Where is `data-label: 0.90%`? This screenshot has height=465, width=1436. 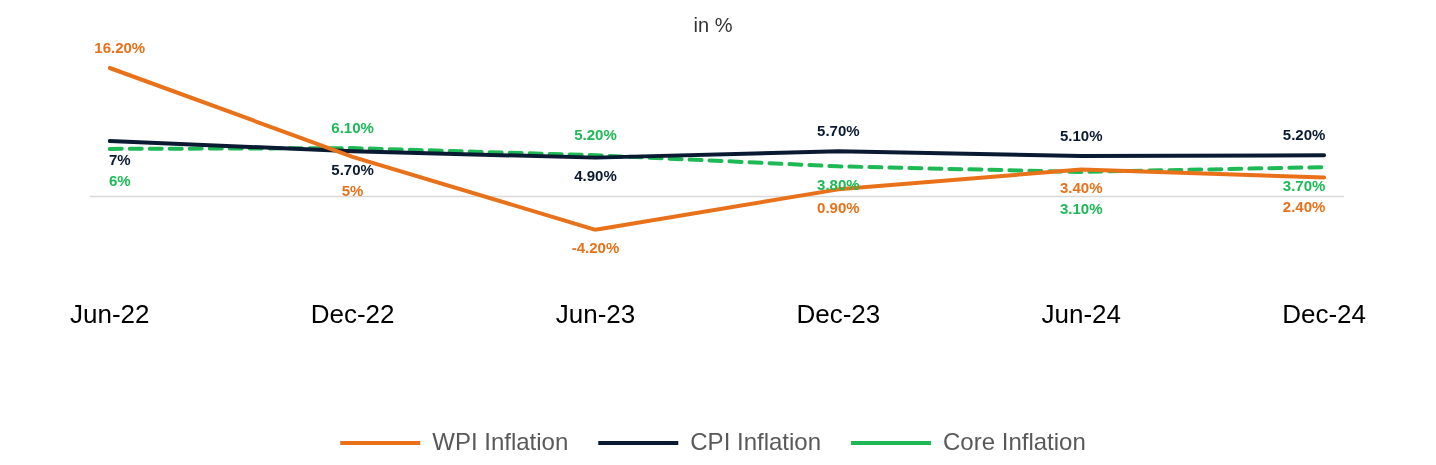 data-label: 0.90% is located at coordinates (838, 207).